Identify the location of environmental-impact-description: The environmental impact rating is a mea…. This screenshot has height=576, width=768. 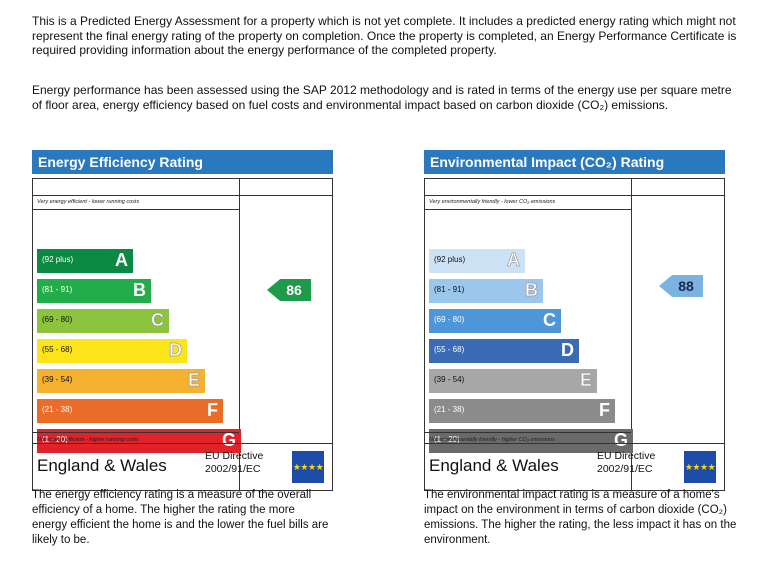
(580, 517).